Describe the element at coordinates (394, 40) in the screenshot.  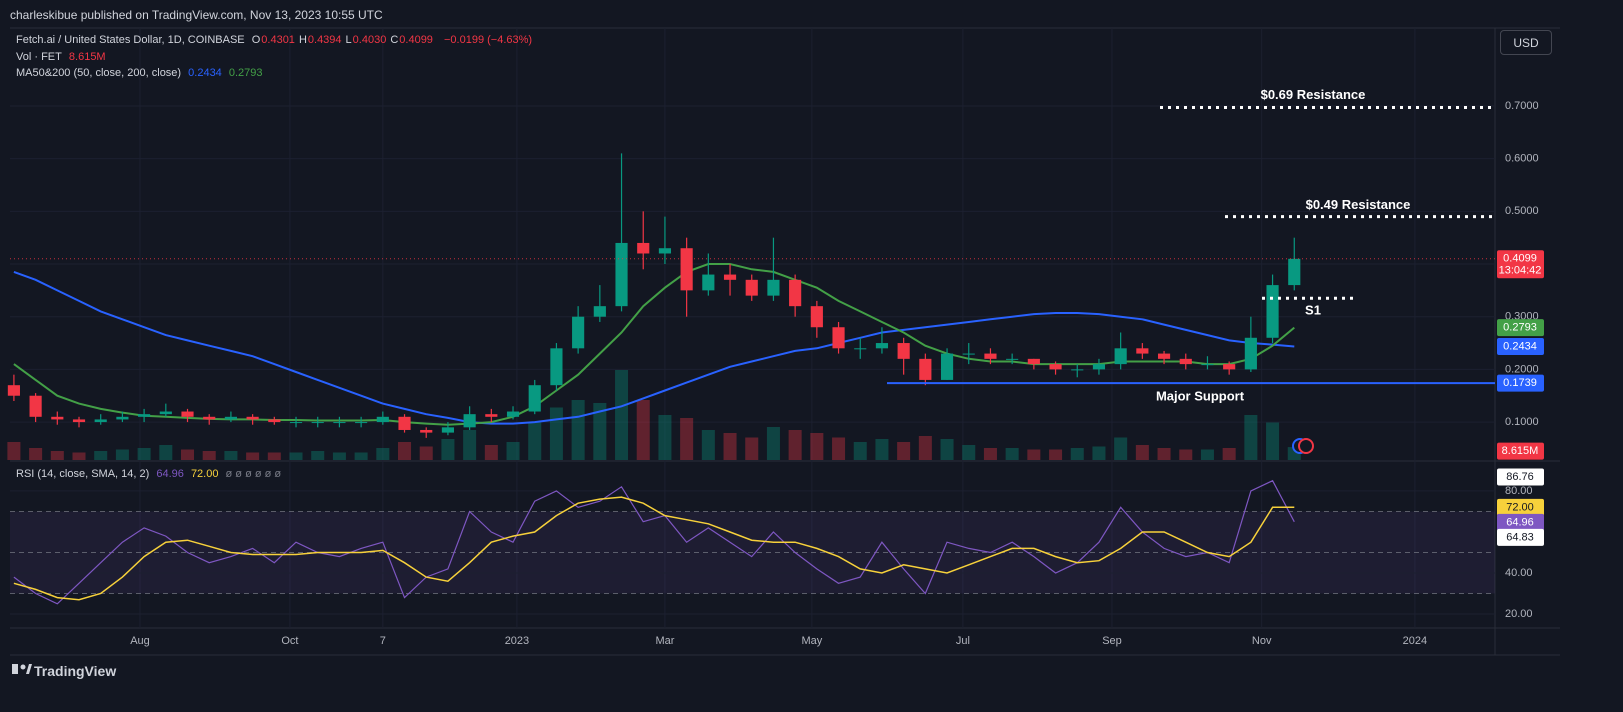
I see `ohlc-key: C` at that location.